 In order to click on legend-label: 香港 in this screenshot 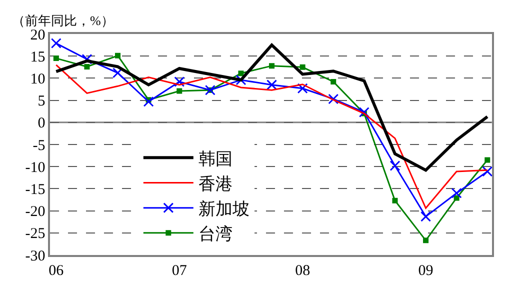, I will do `click(215, 184)`.